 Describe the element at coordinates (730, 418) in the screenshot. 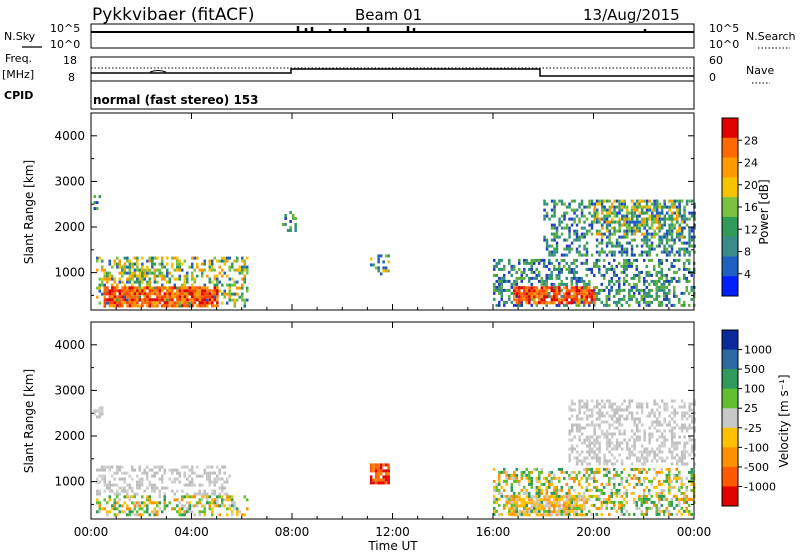

I see `colorbar-swatch` at that location.